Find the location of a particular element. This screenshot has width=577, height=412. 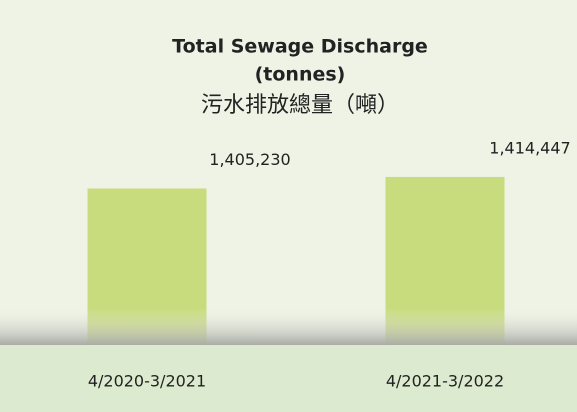

data-label: 1,414,447 is located at coordinates (529, 147).